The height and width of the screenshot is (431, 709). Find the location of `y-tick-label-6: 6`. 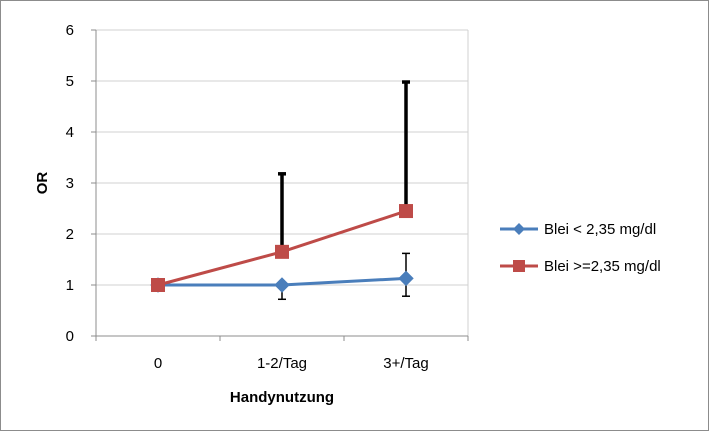

y-tick-label-6: 6 is located at coordinates (70, 30).